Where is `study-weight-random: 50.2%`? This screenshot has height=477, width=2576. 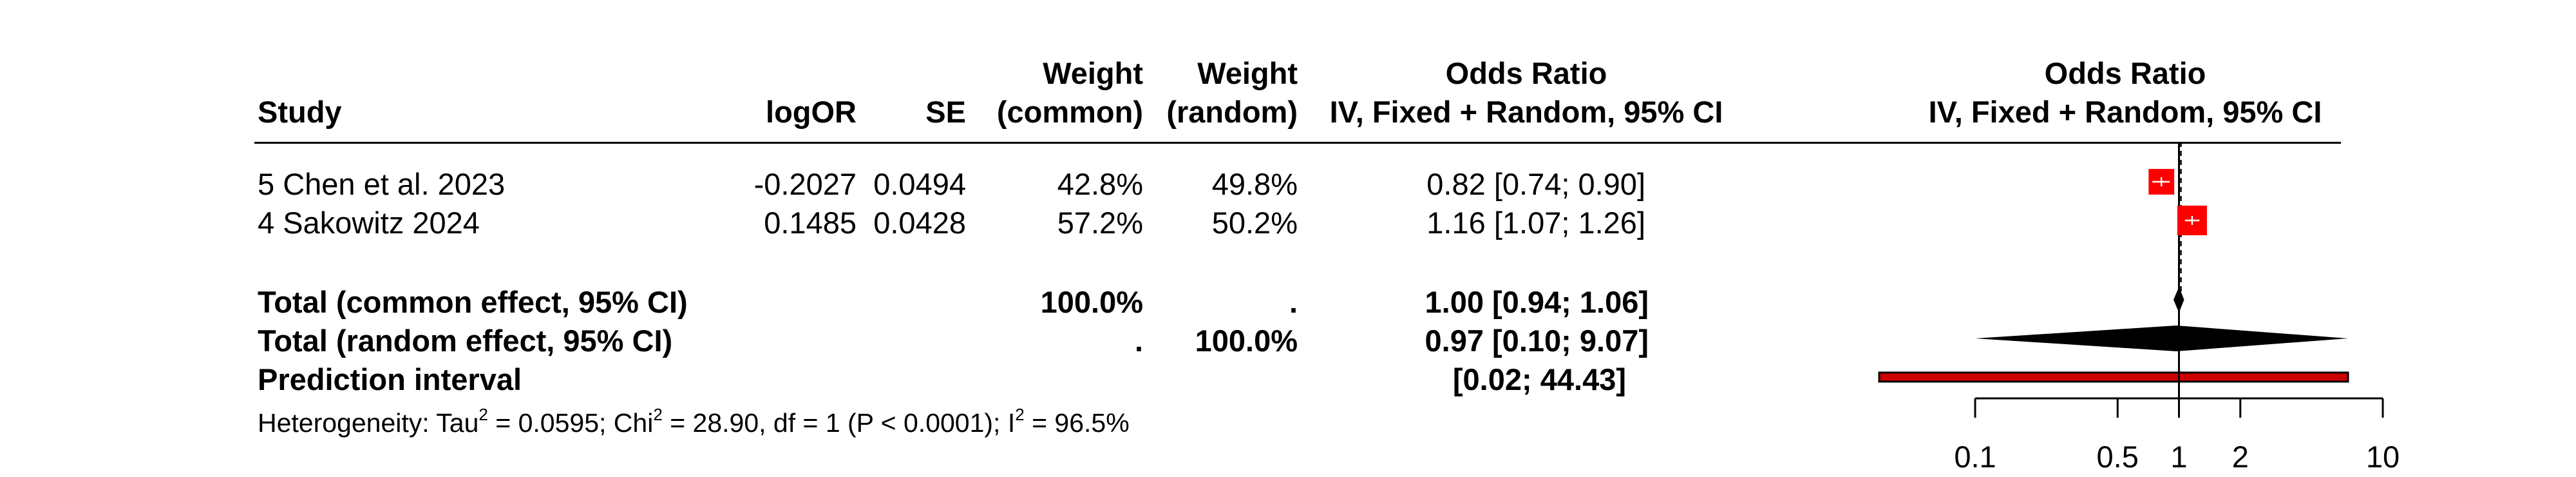 study-weight-random: 50.2% is located at coordinates (1254, 223).